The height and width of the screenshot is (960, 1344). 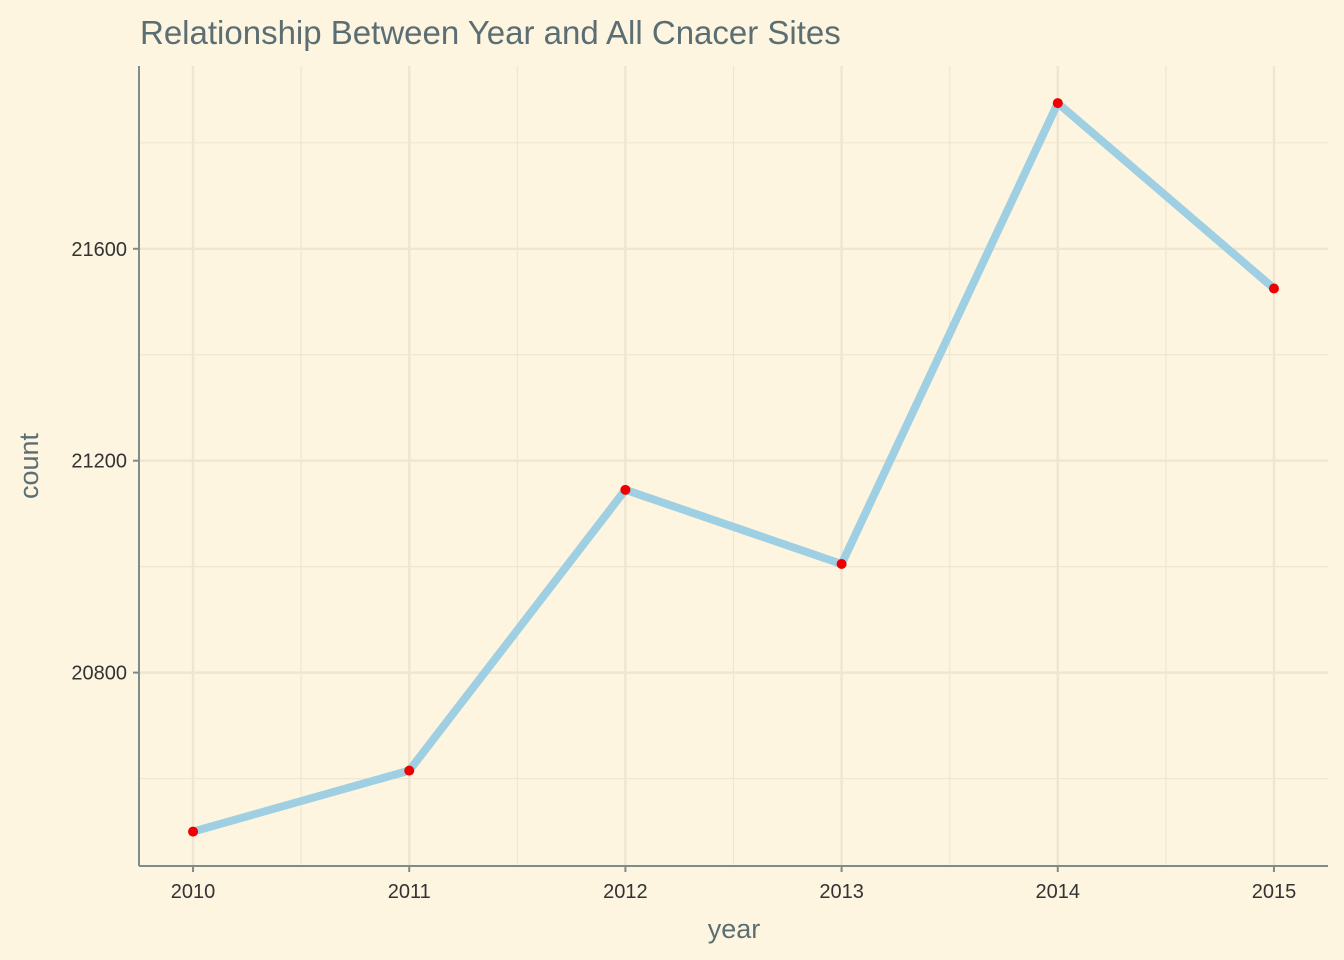 What do you see at coordinates (1274, 892) in the screenshot?
I see `x-tick-label: 2015` at bounding box center [1274, 892].